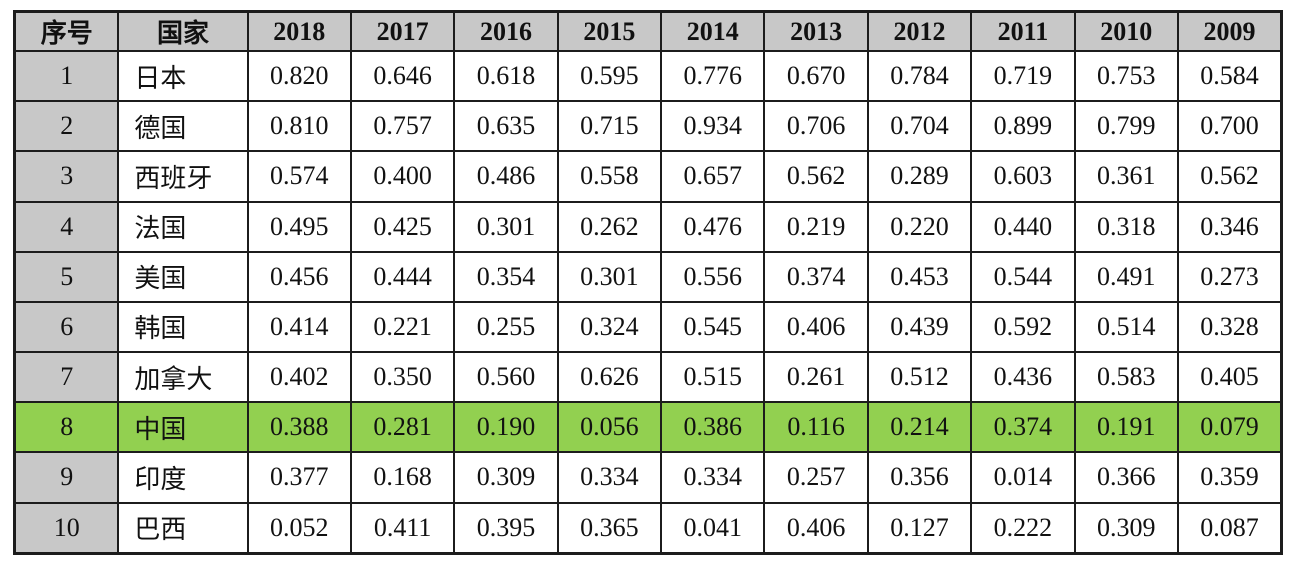  What do you see at coordinates (66, 427) in the screenshot?
I see `row-index-cell: 8` at bounding box center [66, 427].